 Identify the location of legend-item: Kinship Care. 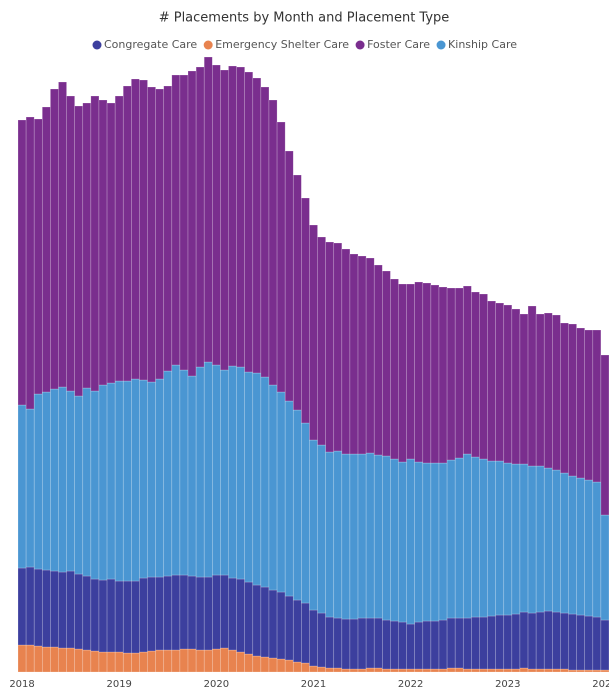
(476, 44).